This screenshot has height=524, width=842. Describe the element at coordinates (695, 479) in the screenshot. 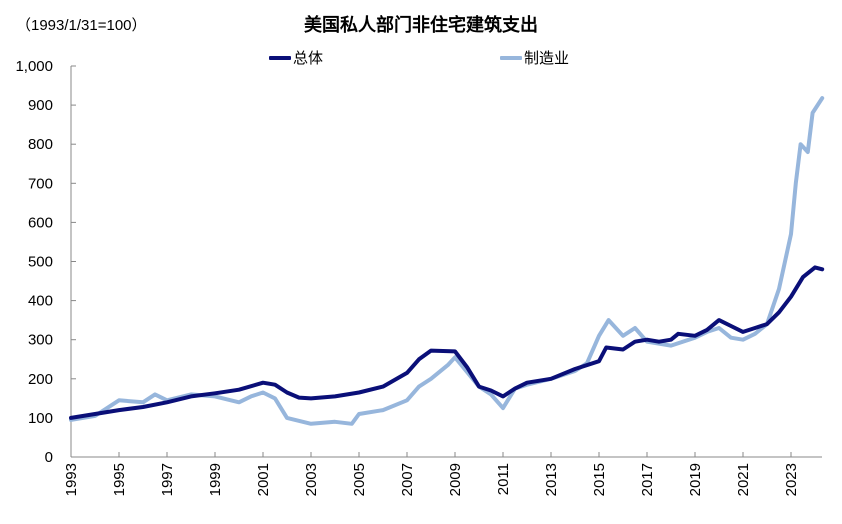

I see `x-tick-label: 2019` at that location.